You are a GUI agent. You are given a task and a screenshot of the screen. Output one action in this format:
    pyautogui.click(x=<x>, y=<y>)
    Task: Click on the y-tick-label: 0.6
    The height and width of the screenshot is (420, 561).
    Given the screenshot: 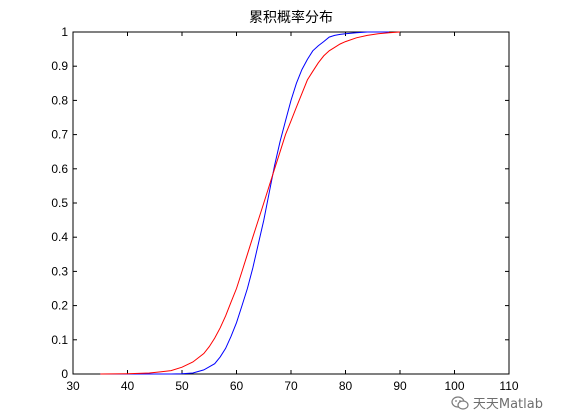 What is the action you would take?
    pyautogui.click(x=59, y=169)
    